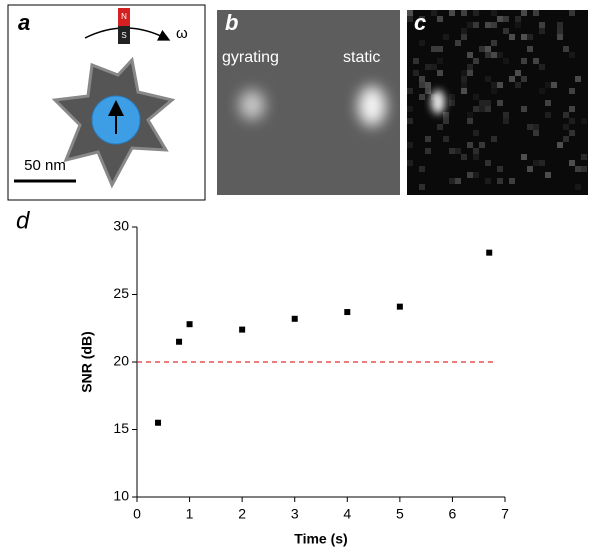 This screenshot has height=552, width=600. Describe the element at coordinates (124, 16) in the screenshot. I see `magnet-n-label: N` at that location.